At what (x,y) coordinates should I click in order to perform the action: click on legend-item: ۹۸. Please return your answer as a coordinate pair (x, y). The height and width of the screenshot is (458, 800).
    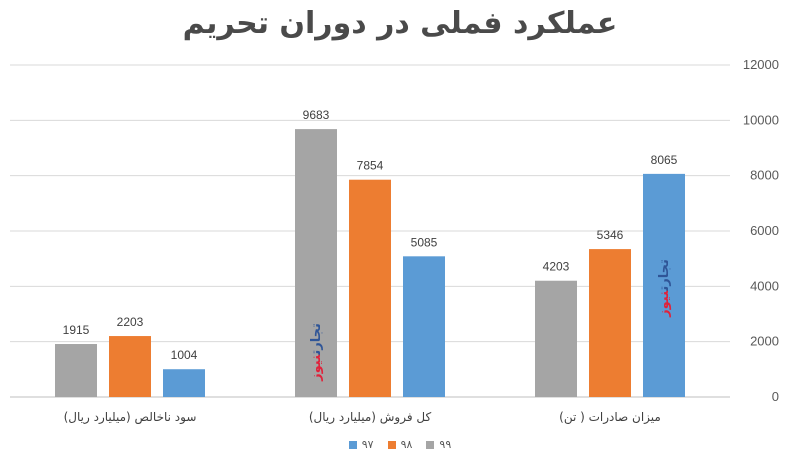
    Looking at the image, I should click on (400, 444).